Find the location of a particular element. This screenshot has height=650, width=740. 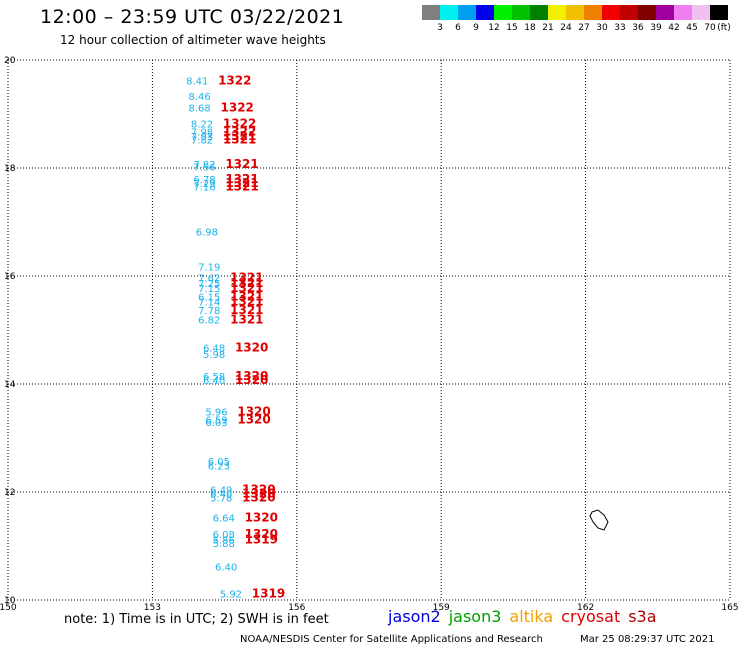

scale-label: 18 is located at coordinates (530, 28).